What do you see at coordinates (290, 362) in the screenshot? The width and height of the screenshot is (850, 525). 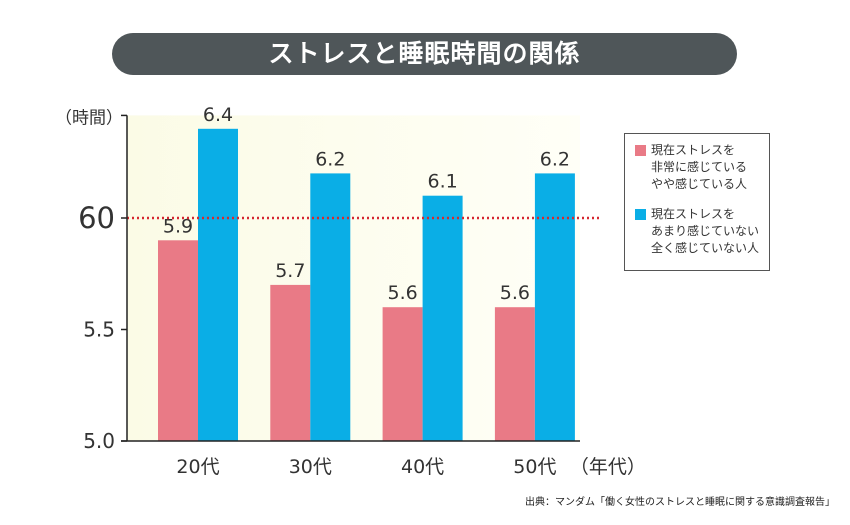 I see `bar-30代-s1` at bounding box center [290, 362].